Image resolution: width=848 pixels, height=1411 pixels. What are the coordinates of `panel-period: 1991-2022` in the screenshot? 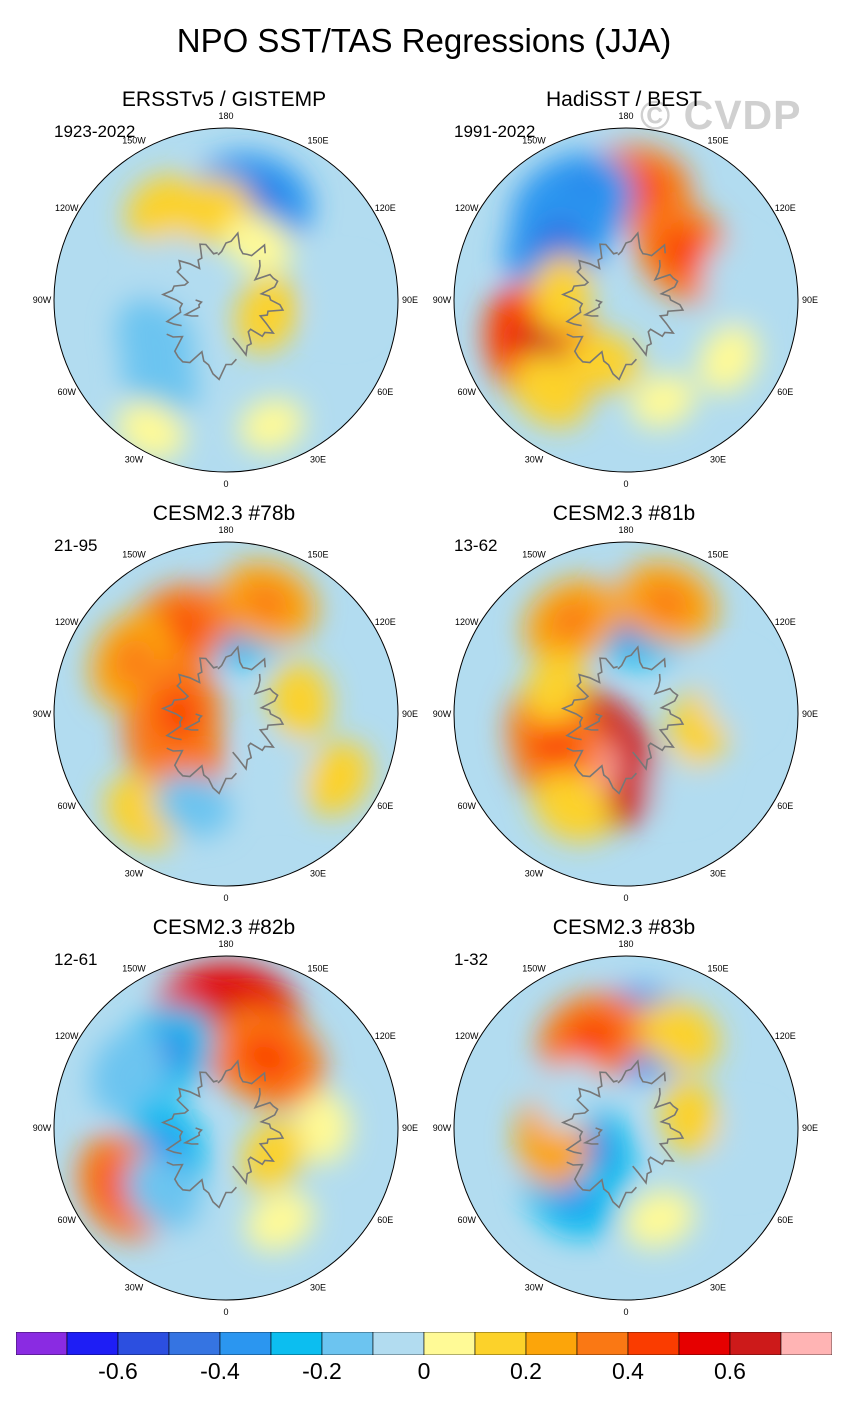 It's located at (495, 131).